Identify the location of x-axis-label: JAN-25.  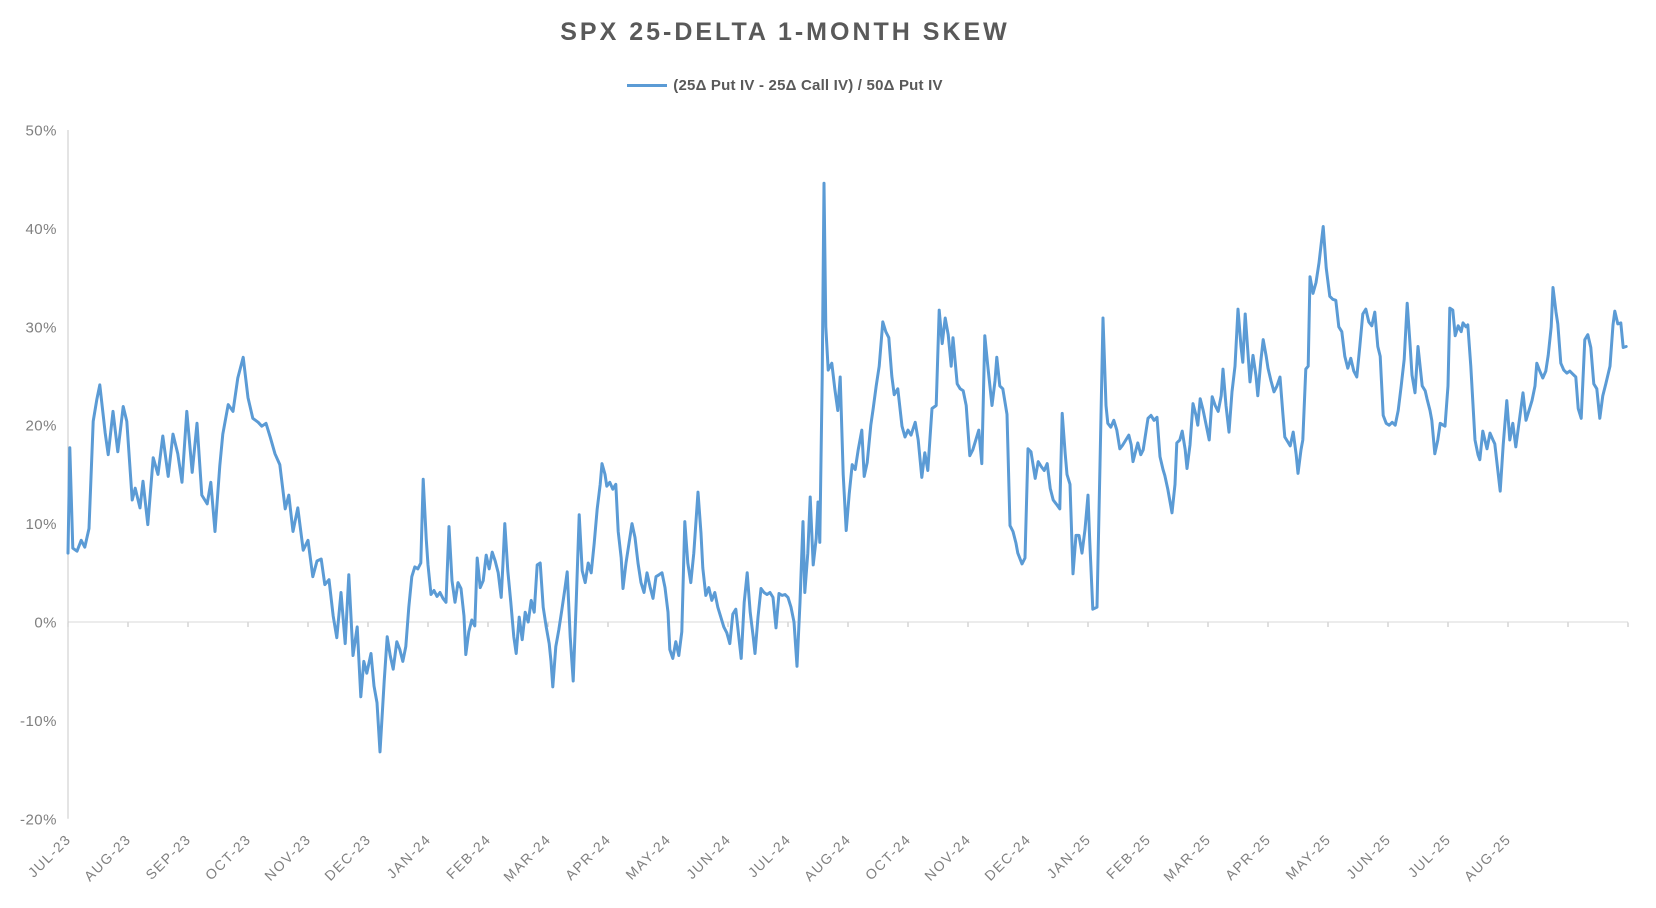
(1068, 856).